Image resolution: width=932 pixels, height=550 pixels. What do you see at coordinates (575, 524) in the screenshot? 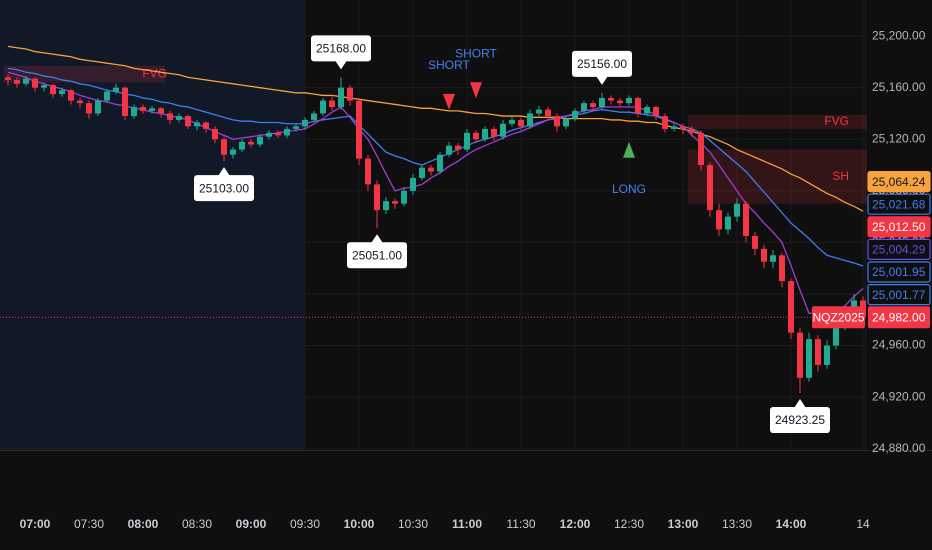
I see `x-tick-label: 12:00` at bounding box center [575, 524].